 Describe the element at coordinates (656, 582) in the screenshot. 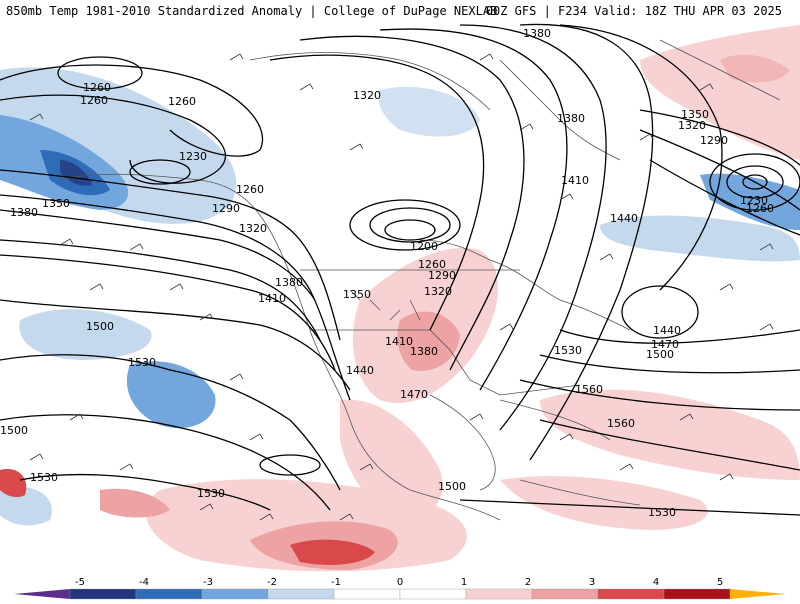

I see `colorbar-tick-label: 4` at that location.